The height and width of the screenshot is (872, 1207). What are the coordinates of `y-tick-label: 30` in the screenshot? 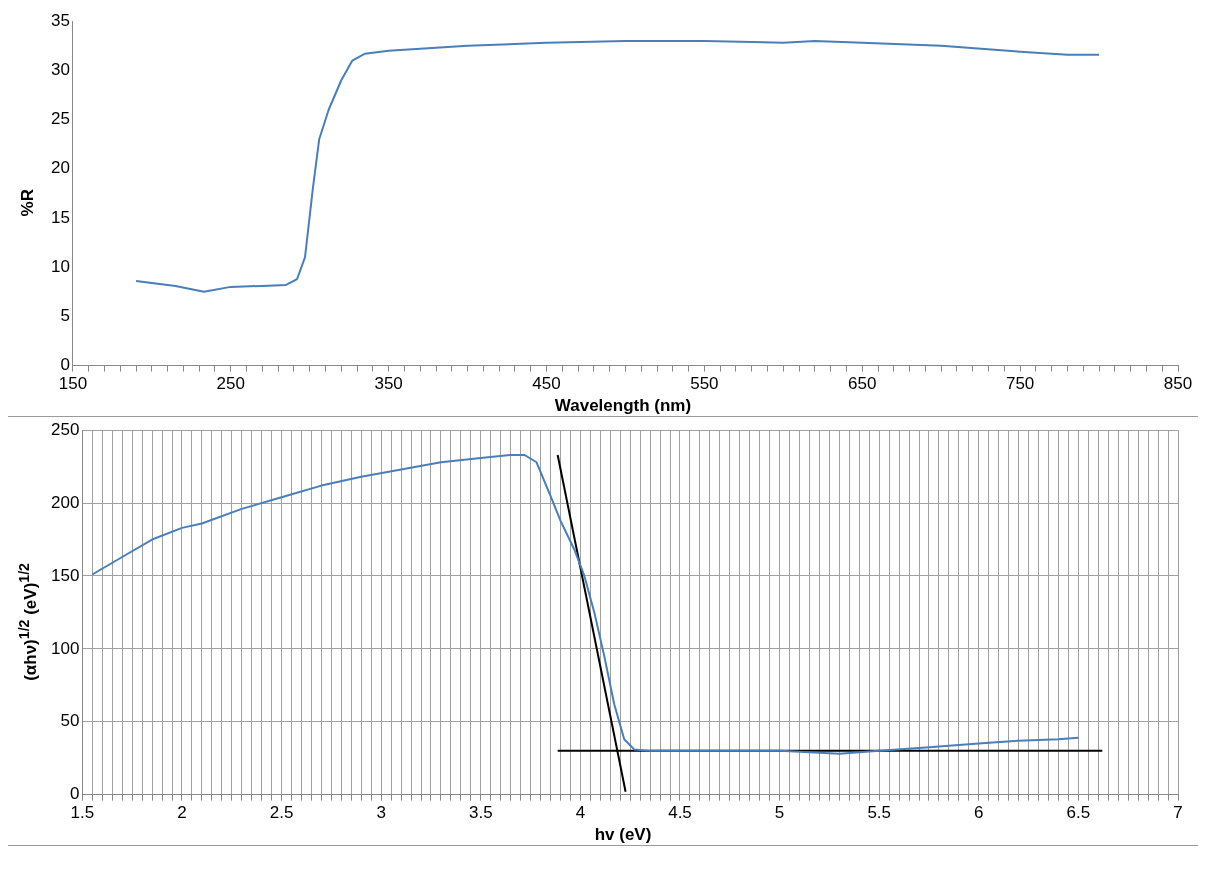 It's located at (60, 70).